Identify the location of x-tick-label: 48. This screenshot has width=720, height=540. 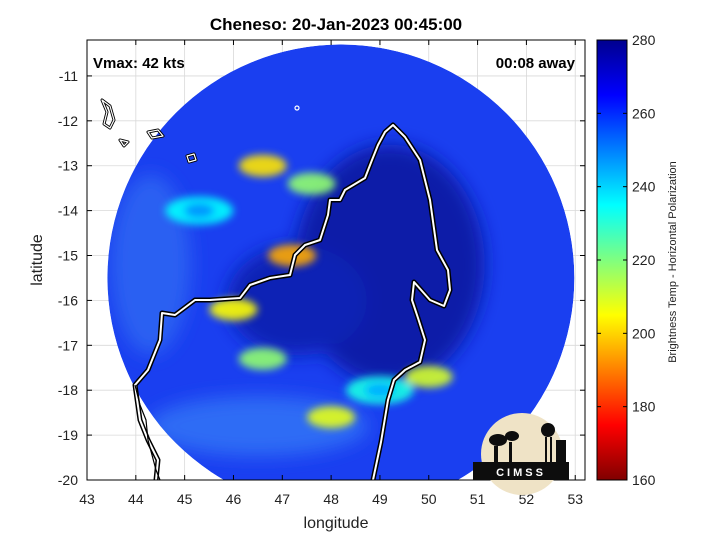
(331, 499).